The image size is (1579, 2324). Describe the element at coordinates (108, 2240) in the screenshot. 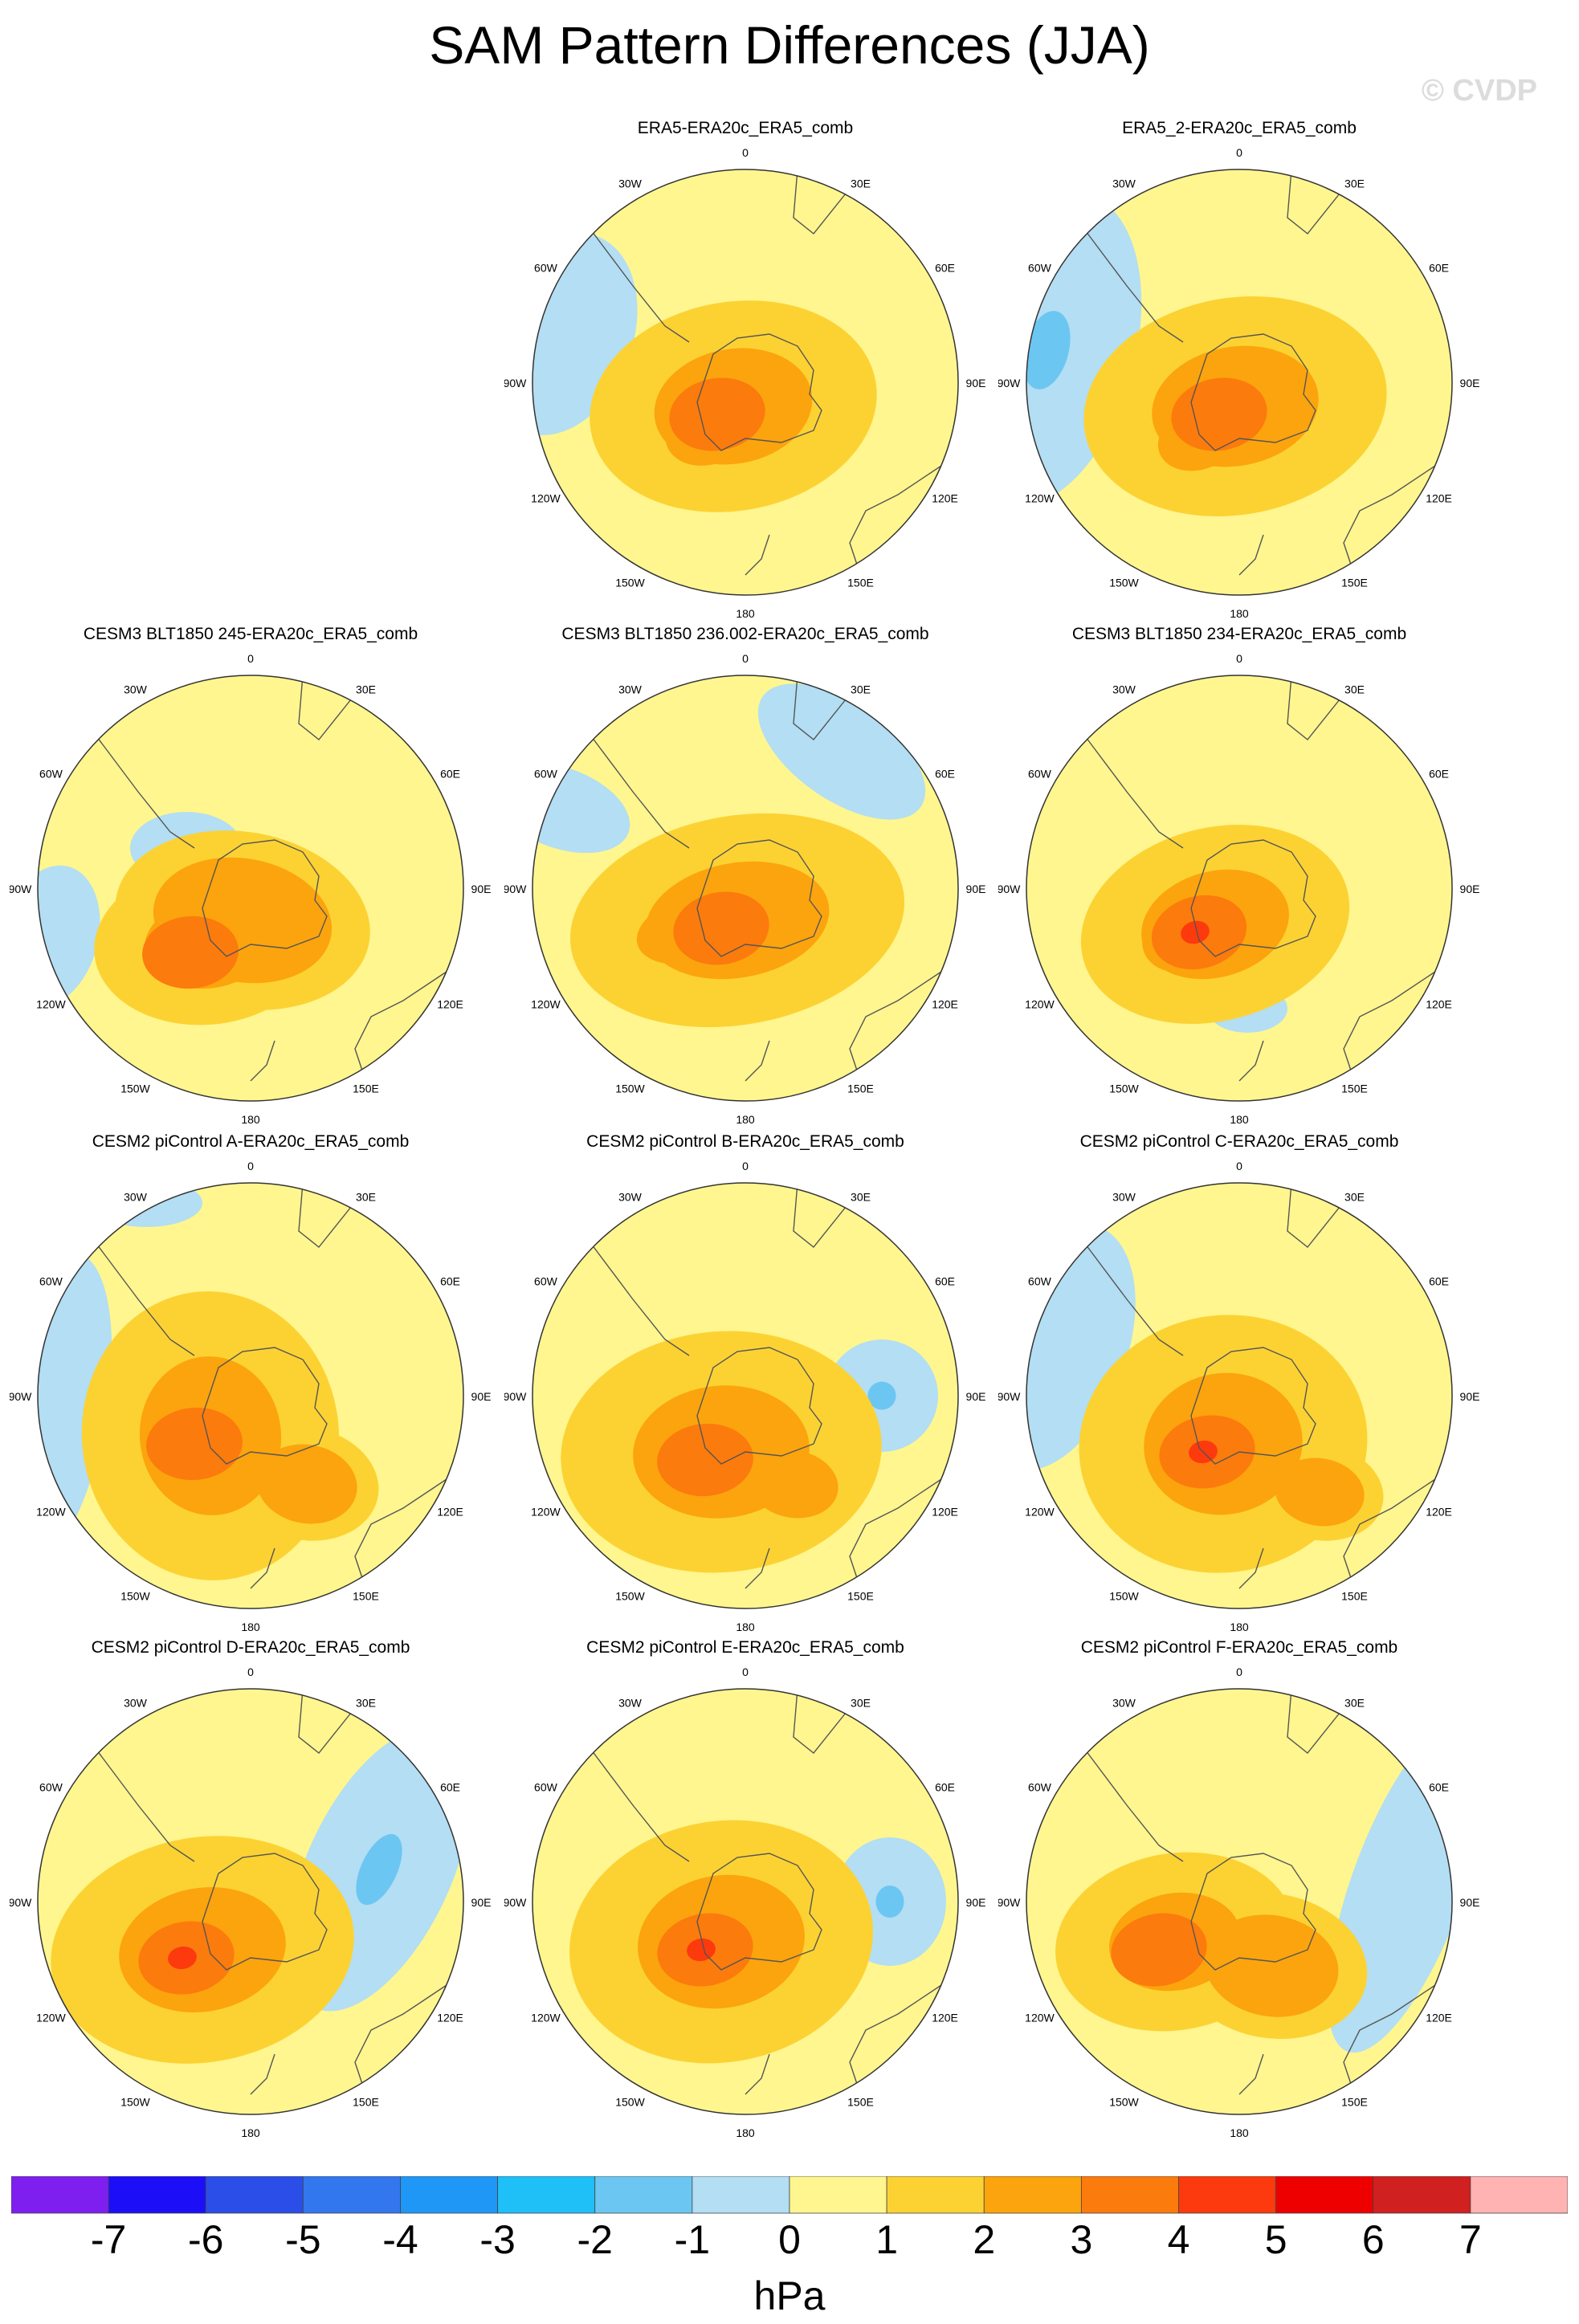

I see `colorbar-tick-label: -7` at that location.